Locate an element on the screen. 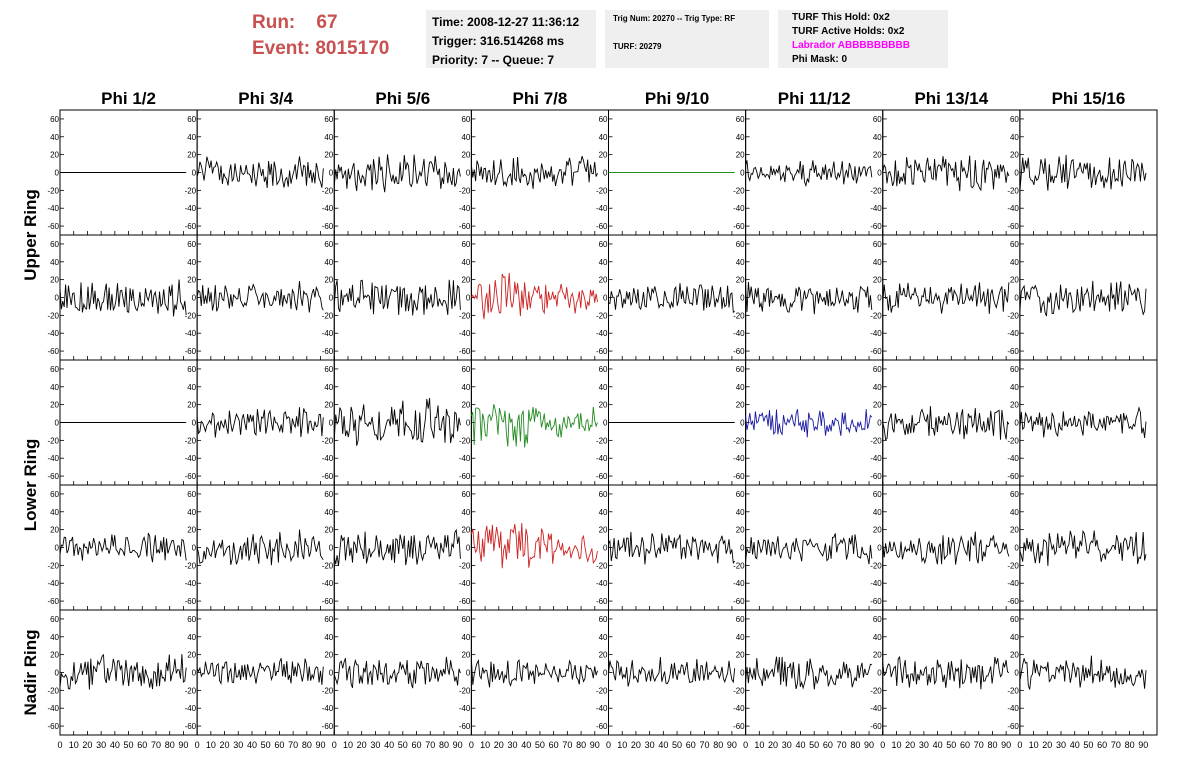 Image resolution: width=1196 pixels, height=772 pixels. x-tick-label: 10 is located at coordinates (622, 745).